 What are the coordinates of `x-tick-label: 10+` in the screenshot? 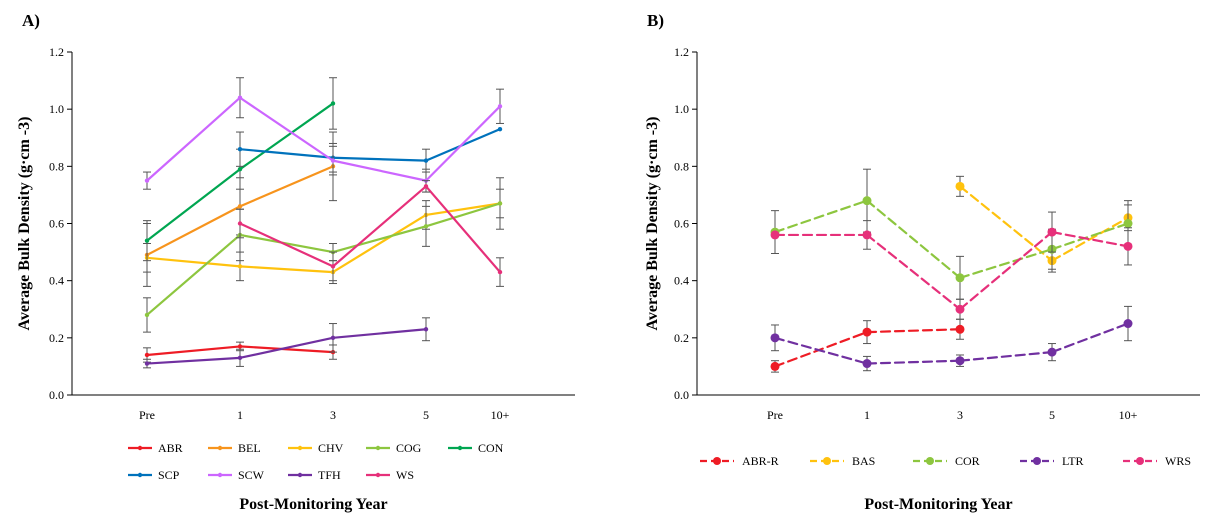 It's located at (1128, 415).